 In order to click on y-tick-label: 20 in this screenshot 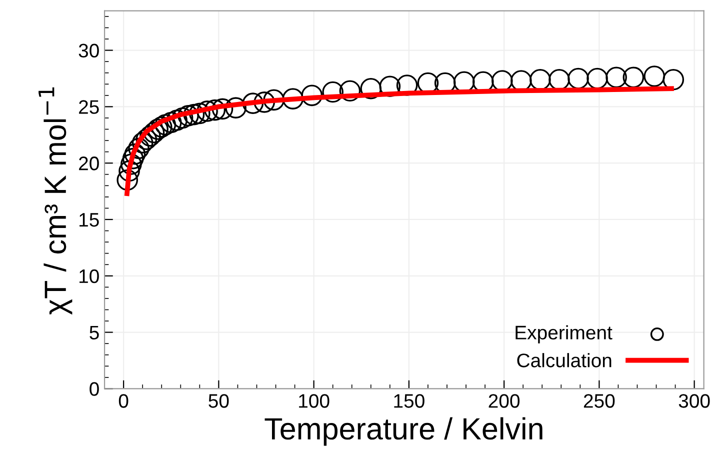, I will do `click(89, 163)`.